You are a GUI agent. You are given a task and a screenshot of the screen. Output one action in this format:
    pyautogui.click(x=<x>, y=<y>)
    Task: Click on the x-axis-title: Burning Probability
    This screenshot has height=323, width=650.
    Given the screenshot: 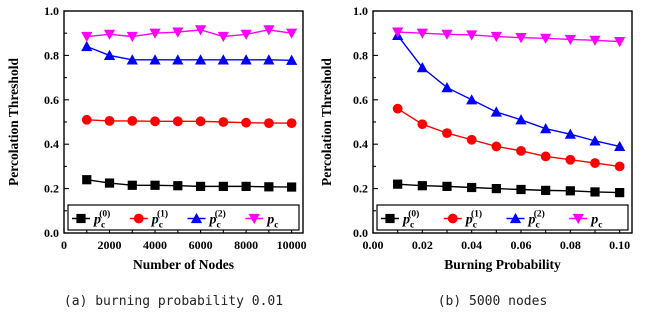 What is the action you would take?
    pyautogui.click(x=502, y=264)
    